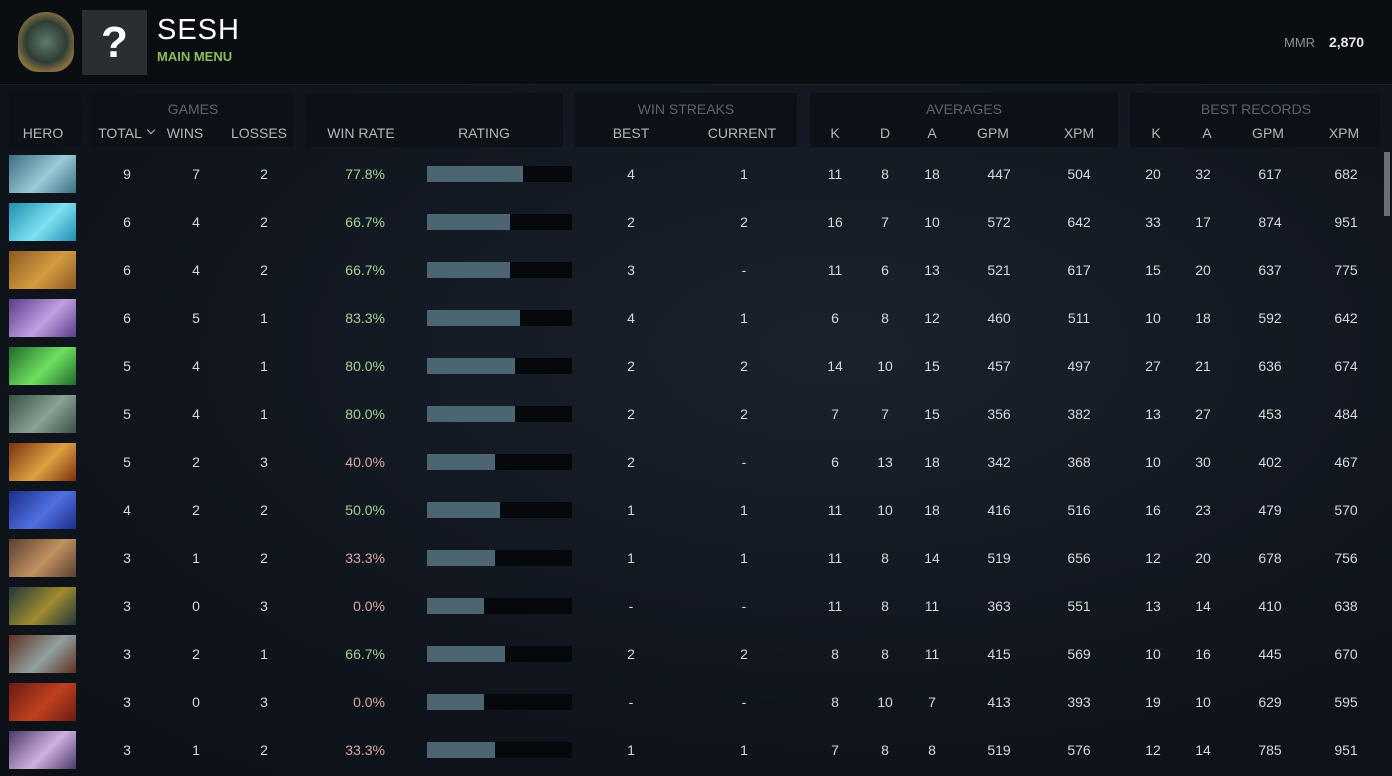  I want to click on stat-cell: 637, so click(1270, 270).